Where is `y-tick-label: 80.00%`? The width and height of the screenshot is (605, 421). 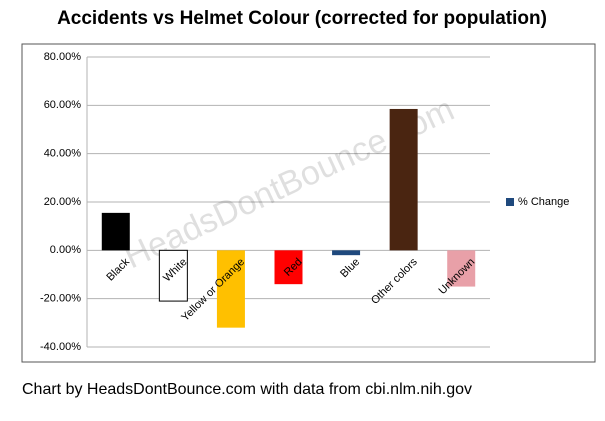 y-tick-label: 80.00% is located at coordinates (63, 57).